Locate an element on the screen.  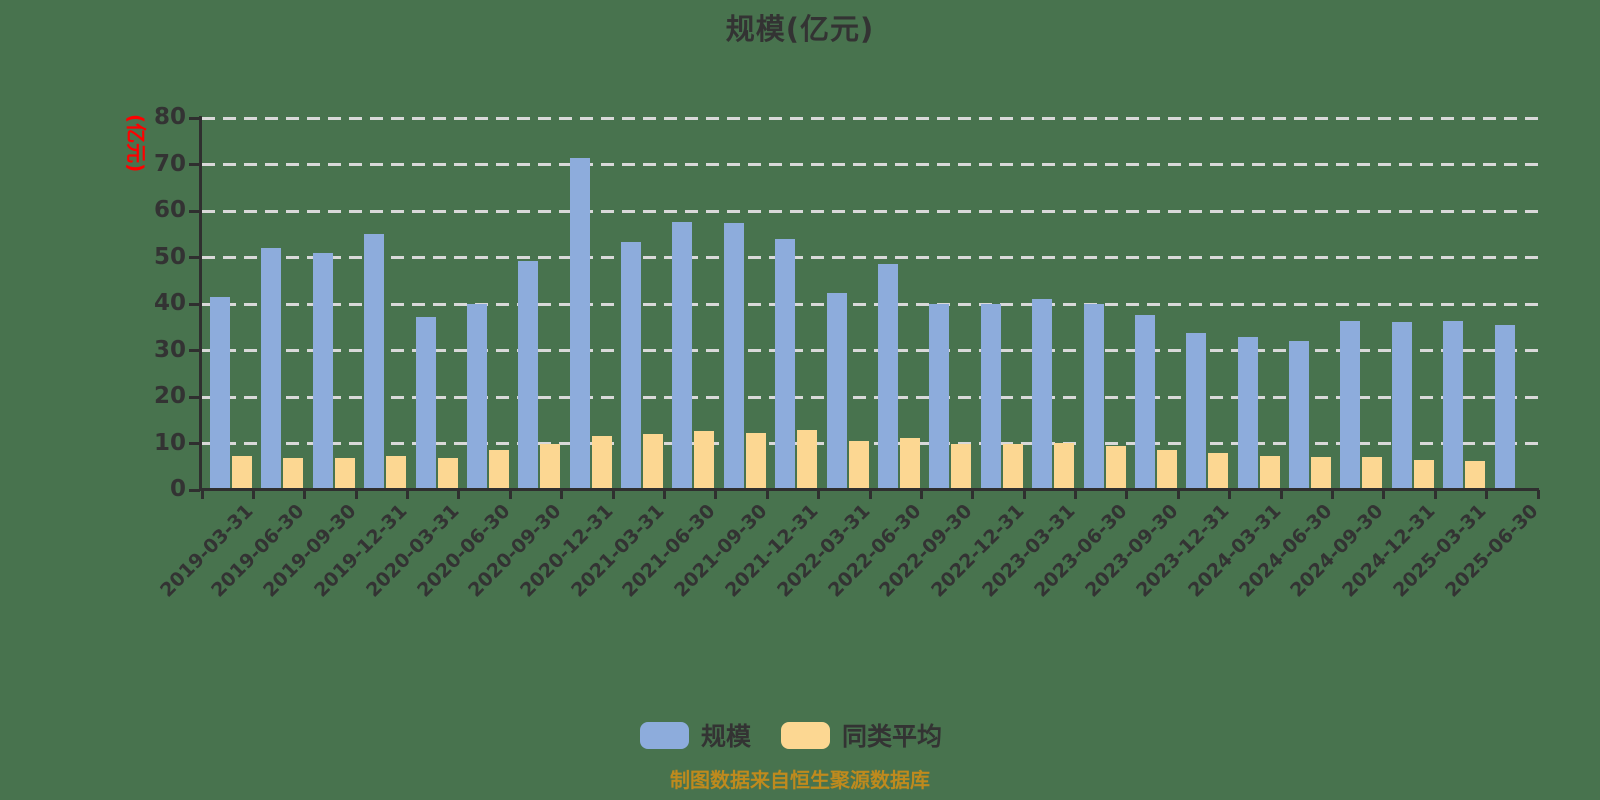
legend-label-同类平均: 同类平均 is located at coordinates (892, 736).